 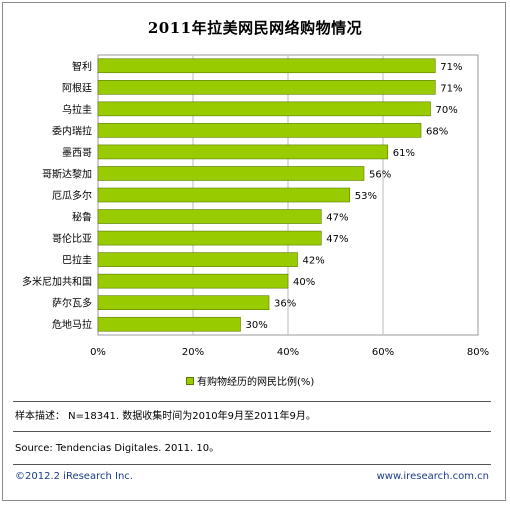 What do you see at coordinates (288, 352) in the screenshot?
I see `x-tick-label: 40%` at bounding box center [288, 352].